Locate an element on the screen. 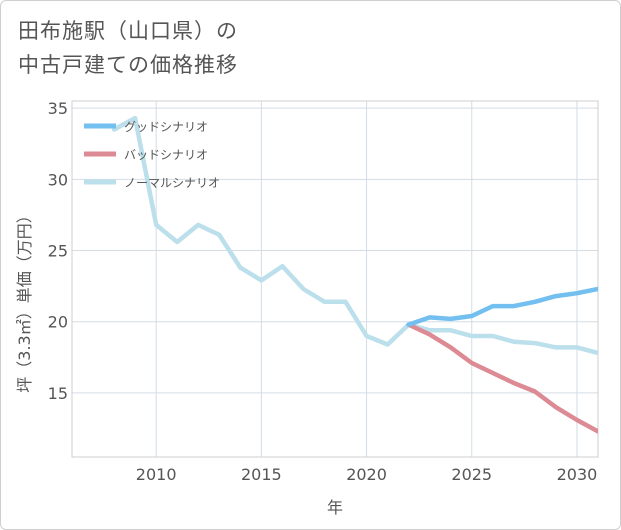  legend-label: バッドシナリオ is located at coordinates (166, 155).